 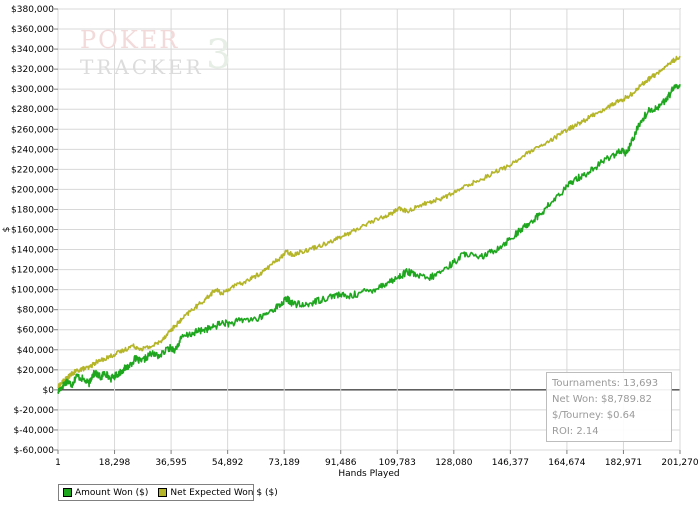 What do you see at coordinates (594, 415) in the screenshot?
I see `stats-per-tourney: $/Tourney: $0.64` at bounding box center [594, 415].